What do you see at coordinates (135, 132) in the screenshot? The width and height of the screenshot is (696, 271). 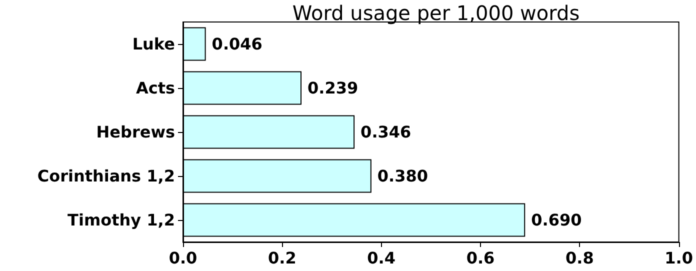 I see `y-tick-label: Hebrews` at bounding box center [135, 132].